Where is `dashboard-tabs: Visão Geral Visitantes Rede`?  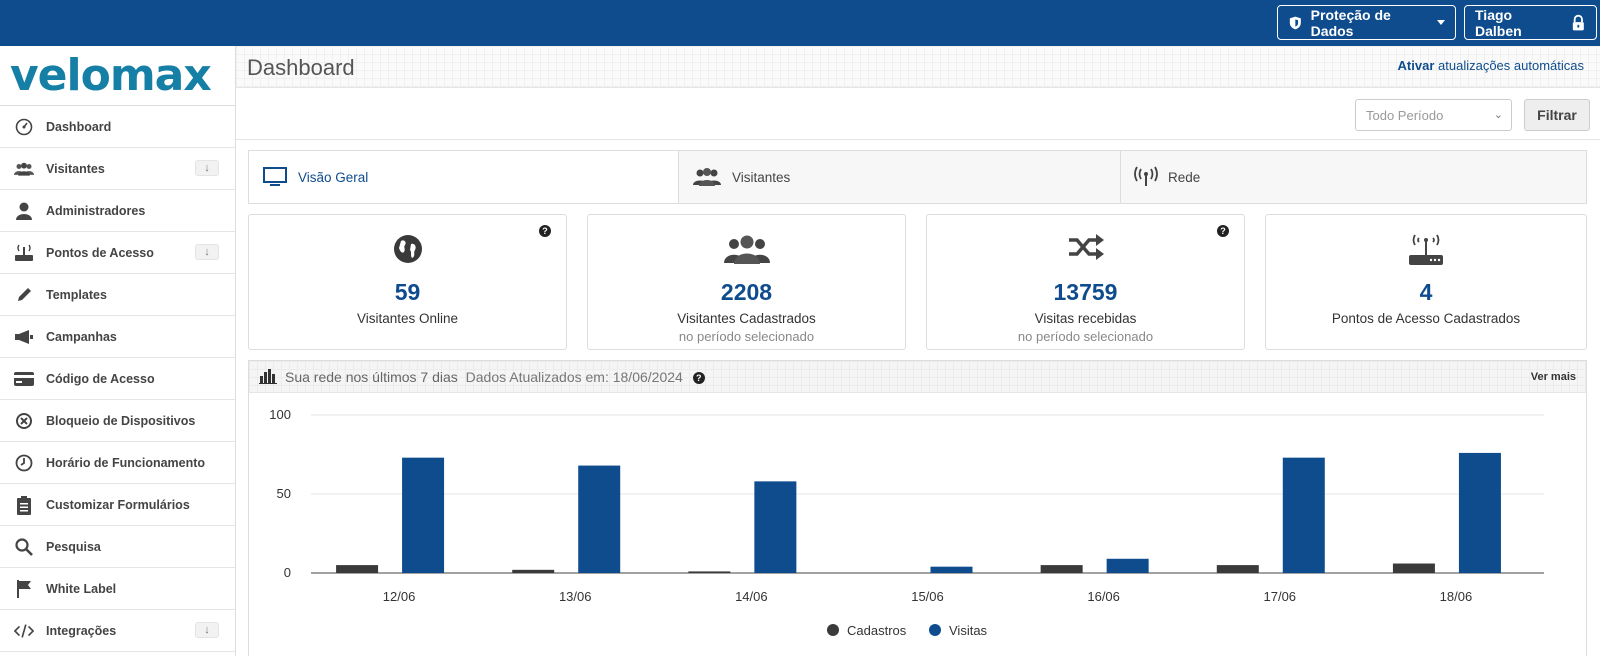 dashboard-tabs: Visão Geral Visitantes Rede is located at coordinates (917, 177).